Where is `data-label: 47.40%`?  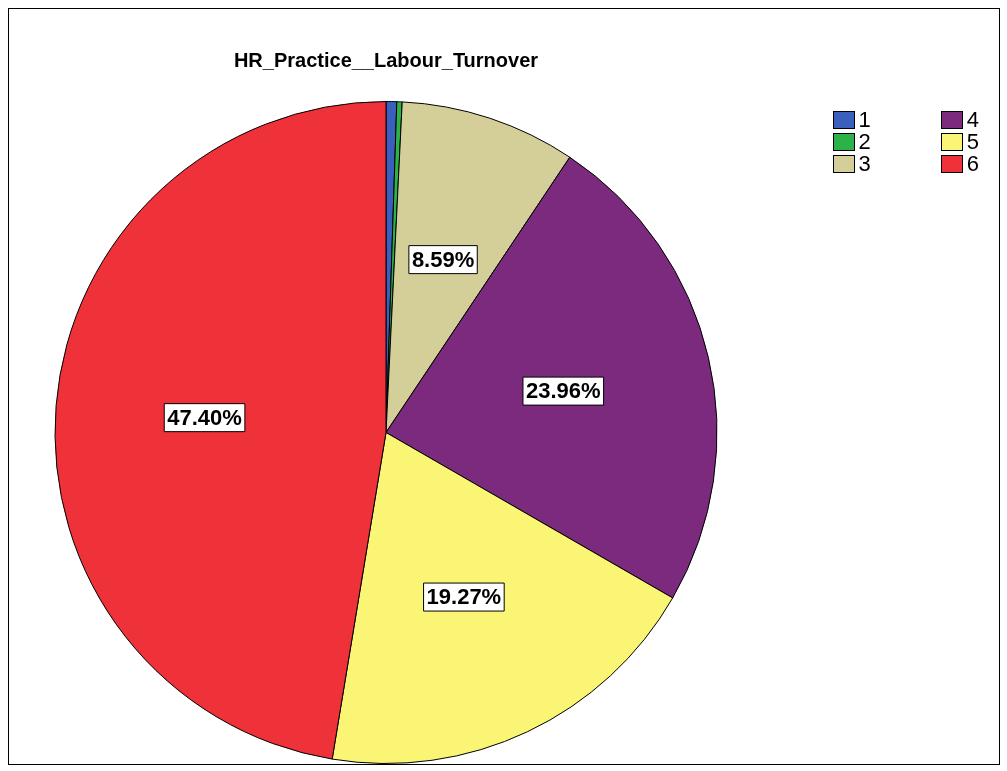
data-label: 47.40% is located at coordinates (204, 417).